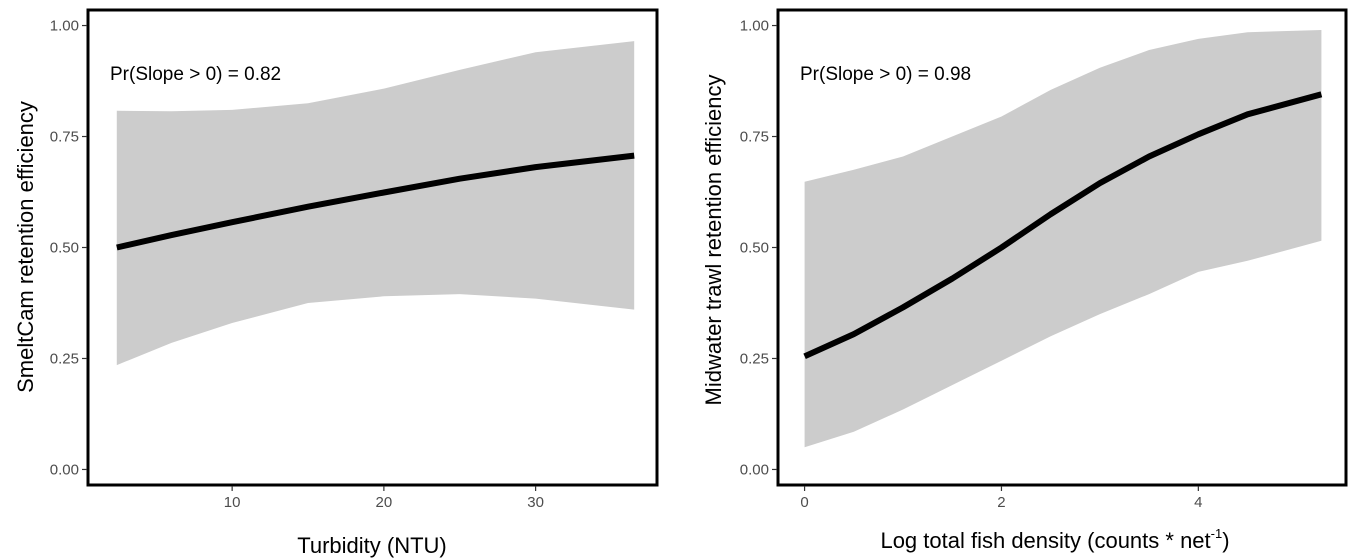 The image size is (1349, 558). Describe the element at coordinates (535, 502) in the screenshot. I see `left-x-tick-label: 30` at that location.